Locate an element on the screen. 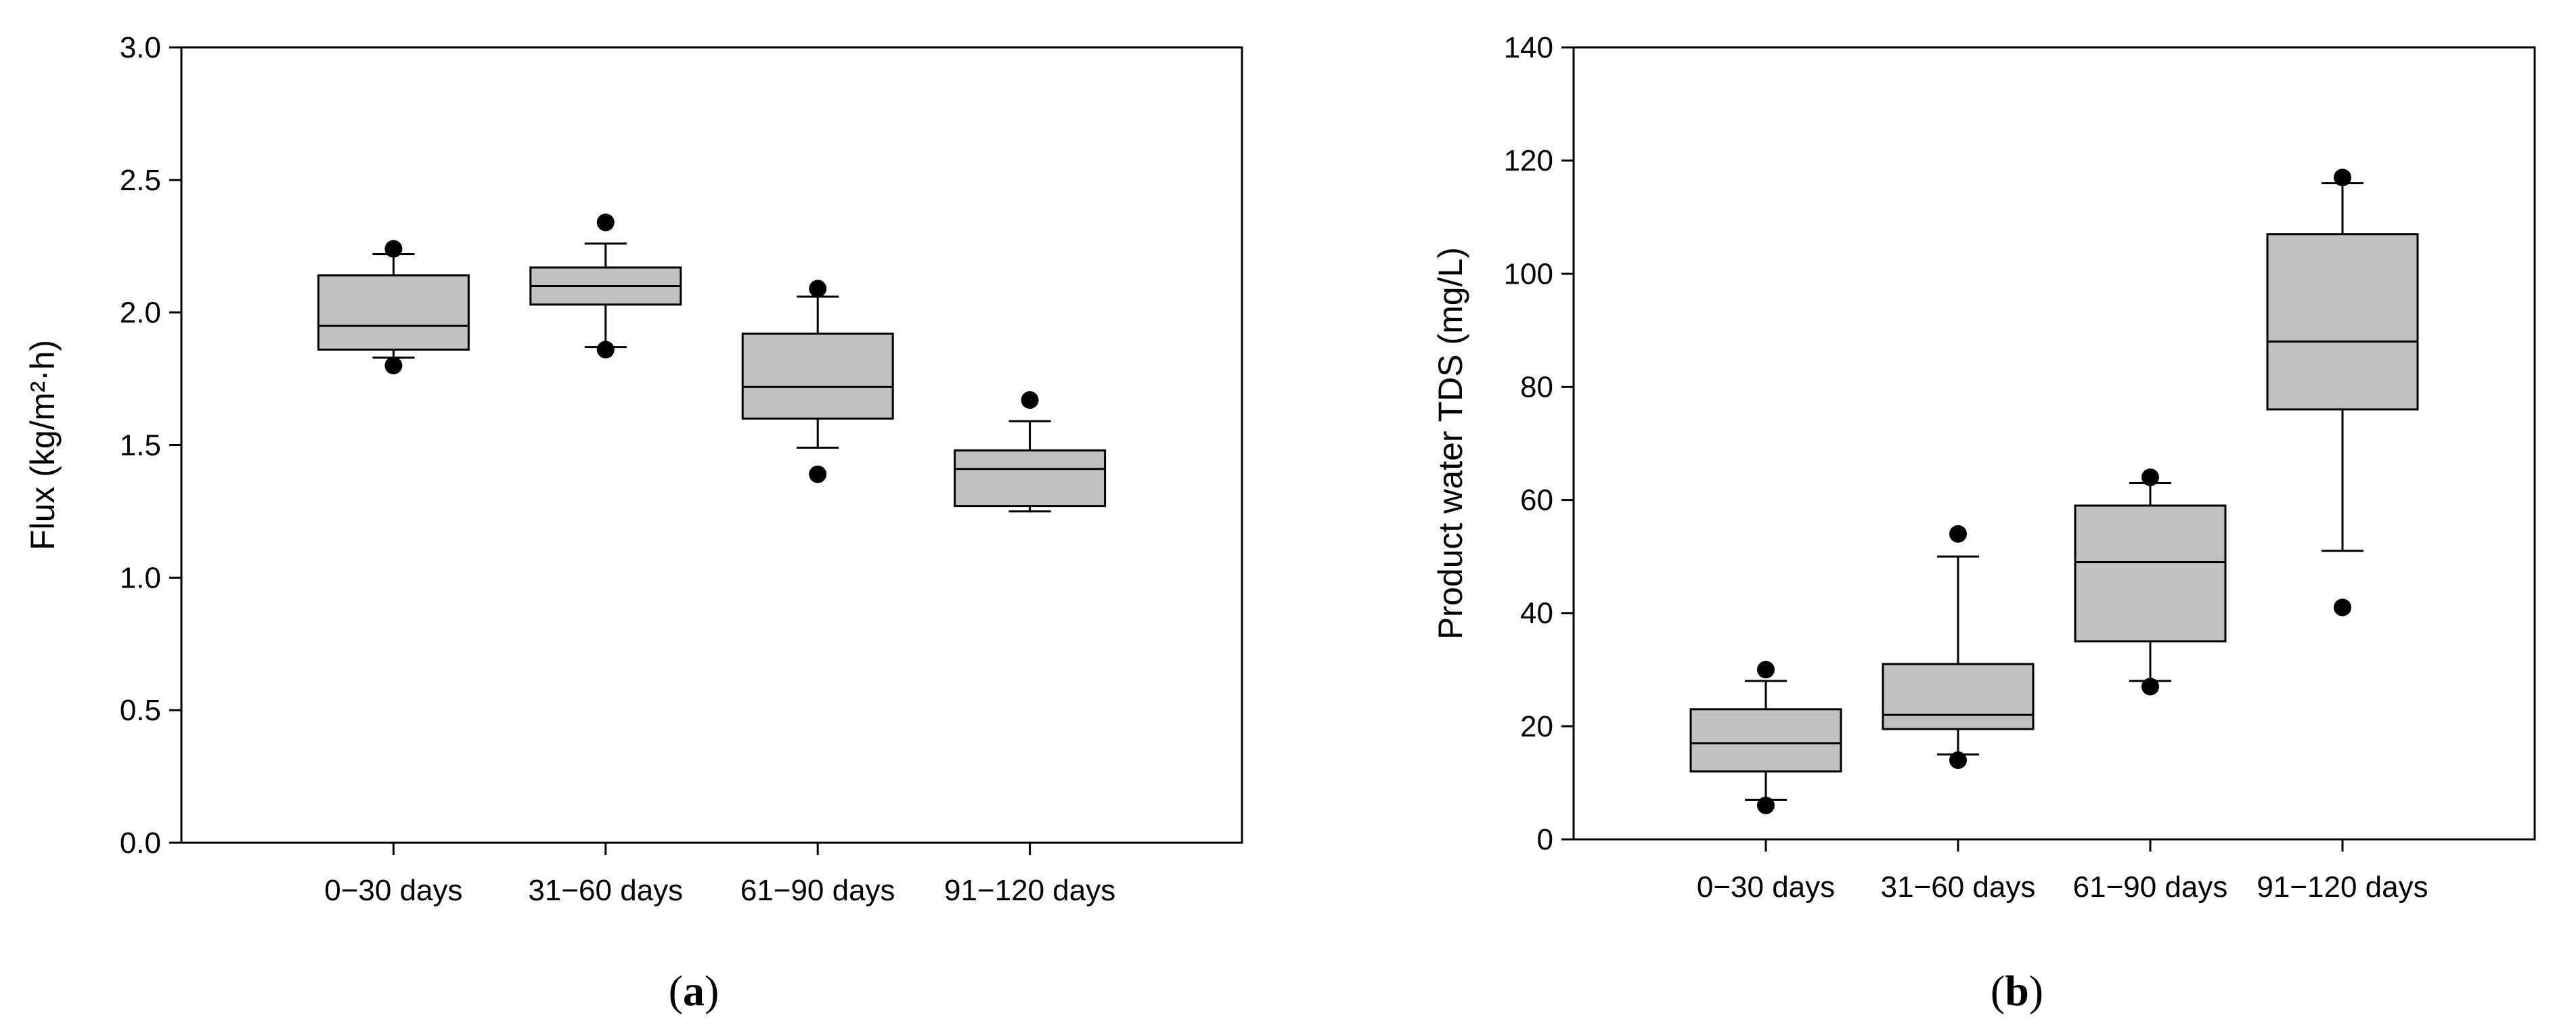  y-tick-label: 40 is located at coordinates (1536, 613).